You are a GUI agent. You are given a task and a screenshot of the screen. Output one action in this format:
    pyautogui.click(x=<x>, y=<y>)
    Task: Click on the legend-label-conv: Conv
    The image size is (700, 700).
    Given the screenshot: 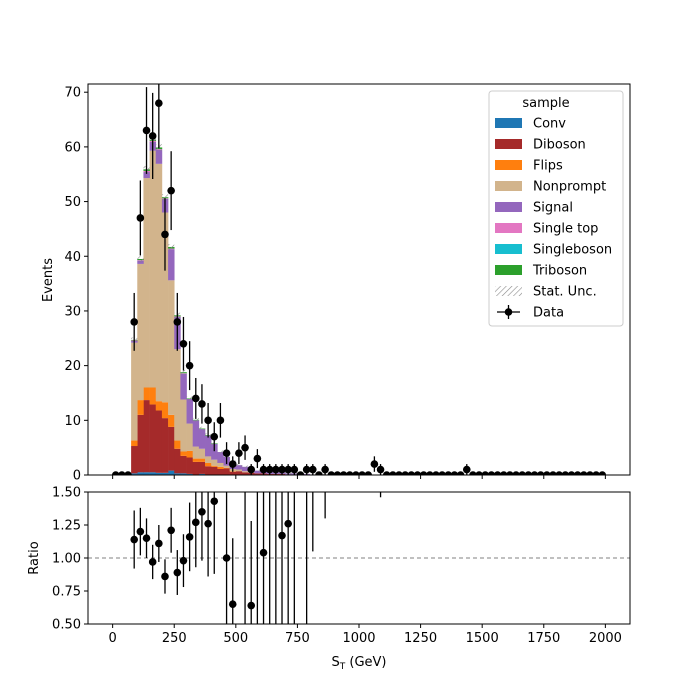 What is the action you would take?
    pyautogui.click(x=549, y=124)
    